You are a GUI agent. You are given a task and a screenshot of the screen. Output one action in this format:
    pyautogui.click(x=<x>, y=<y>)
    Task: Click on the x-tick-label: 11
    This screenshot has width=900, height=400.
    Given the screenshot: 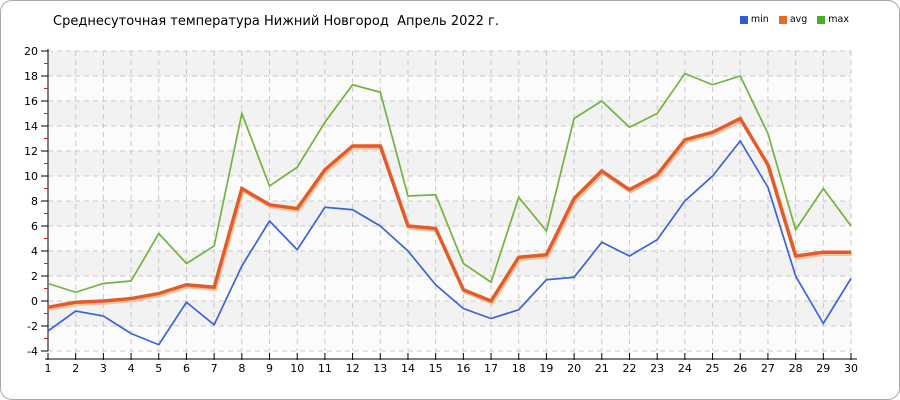 What is the action you would take?
    pyautogui.click(x=325, y=368)
    